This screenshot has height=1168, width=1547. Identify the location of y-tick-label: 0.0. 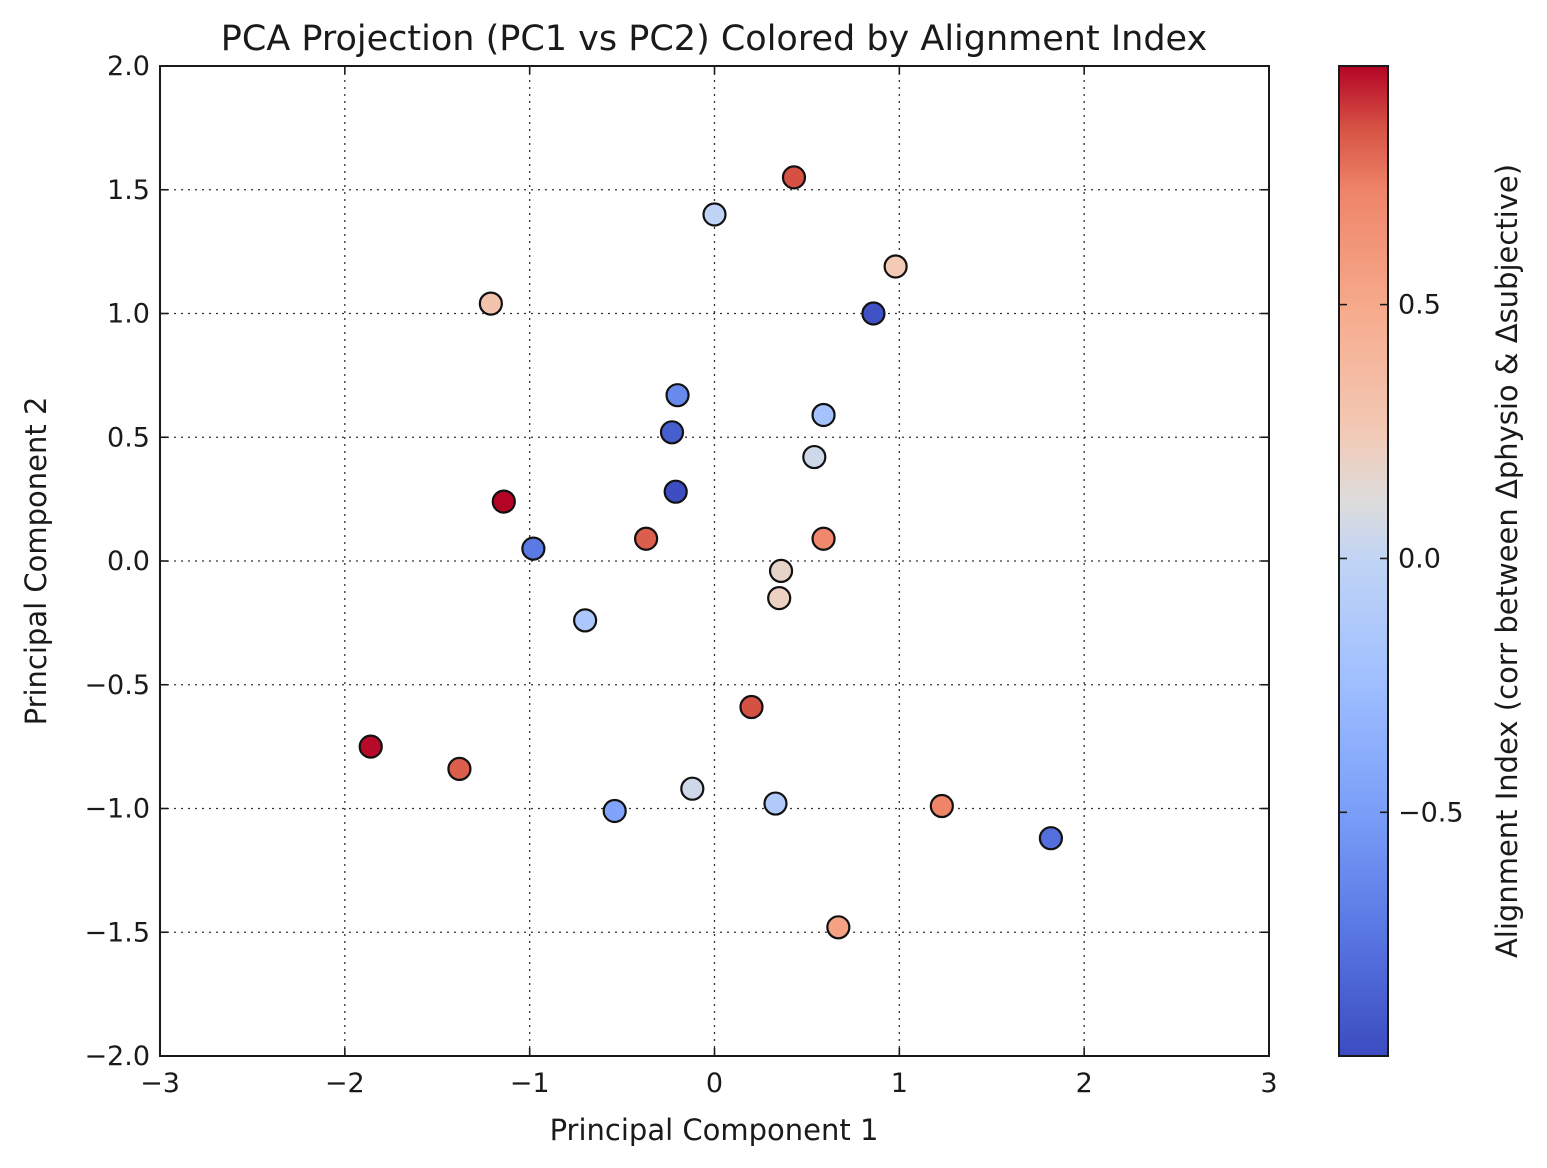
(128, 561).